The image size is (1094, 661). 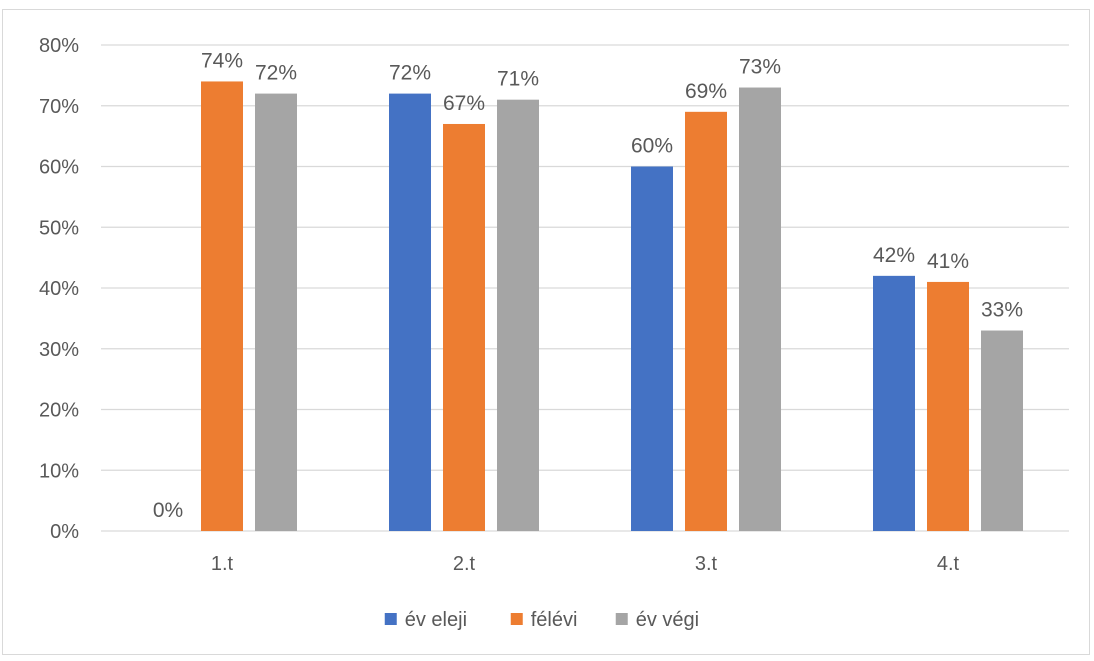 What do you see at coordinates (554, 620) in the screenshot?
I see `legend-label: félévi` at bounding box center [554, 620].